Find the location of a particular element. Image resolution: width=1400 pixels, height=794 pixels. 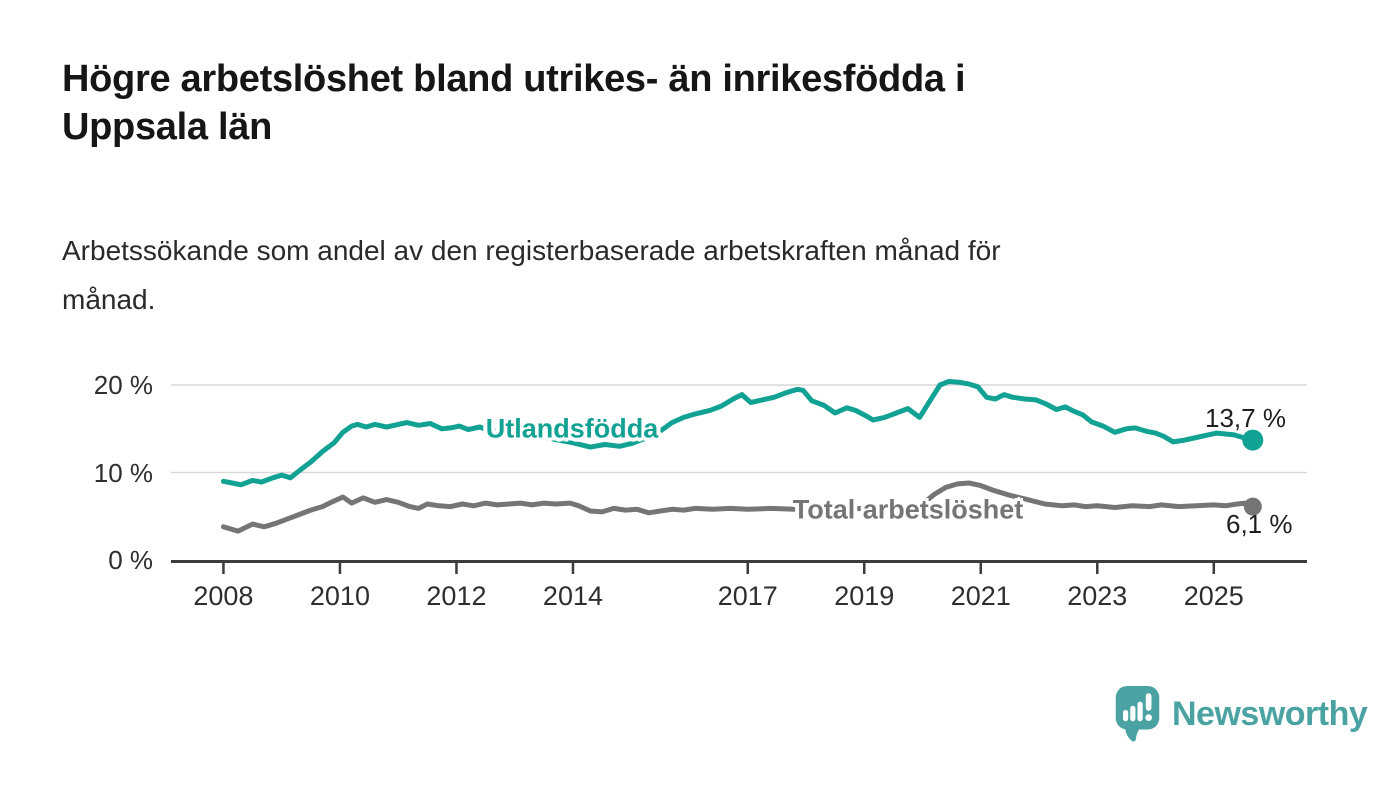

x-axis-tick-label: 2023 is located at coordinates (1097, 596).